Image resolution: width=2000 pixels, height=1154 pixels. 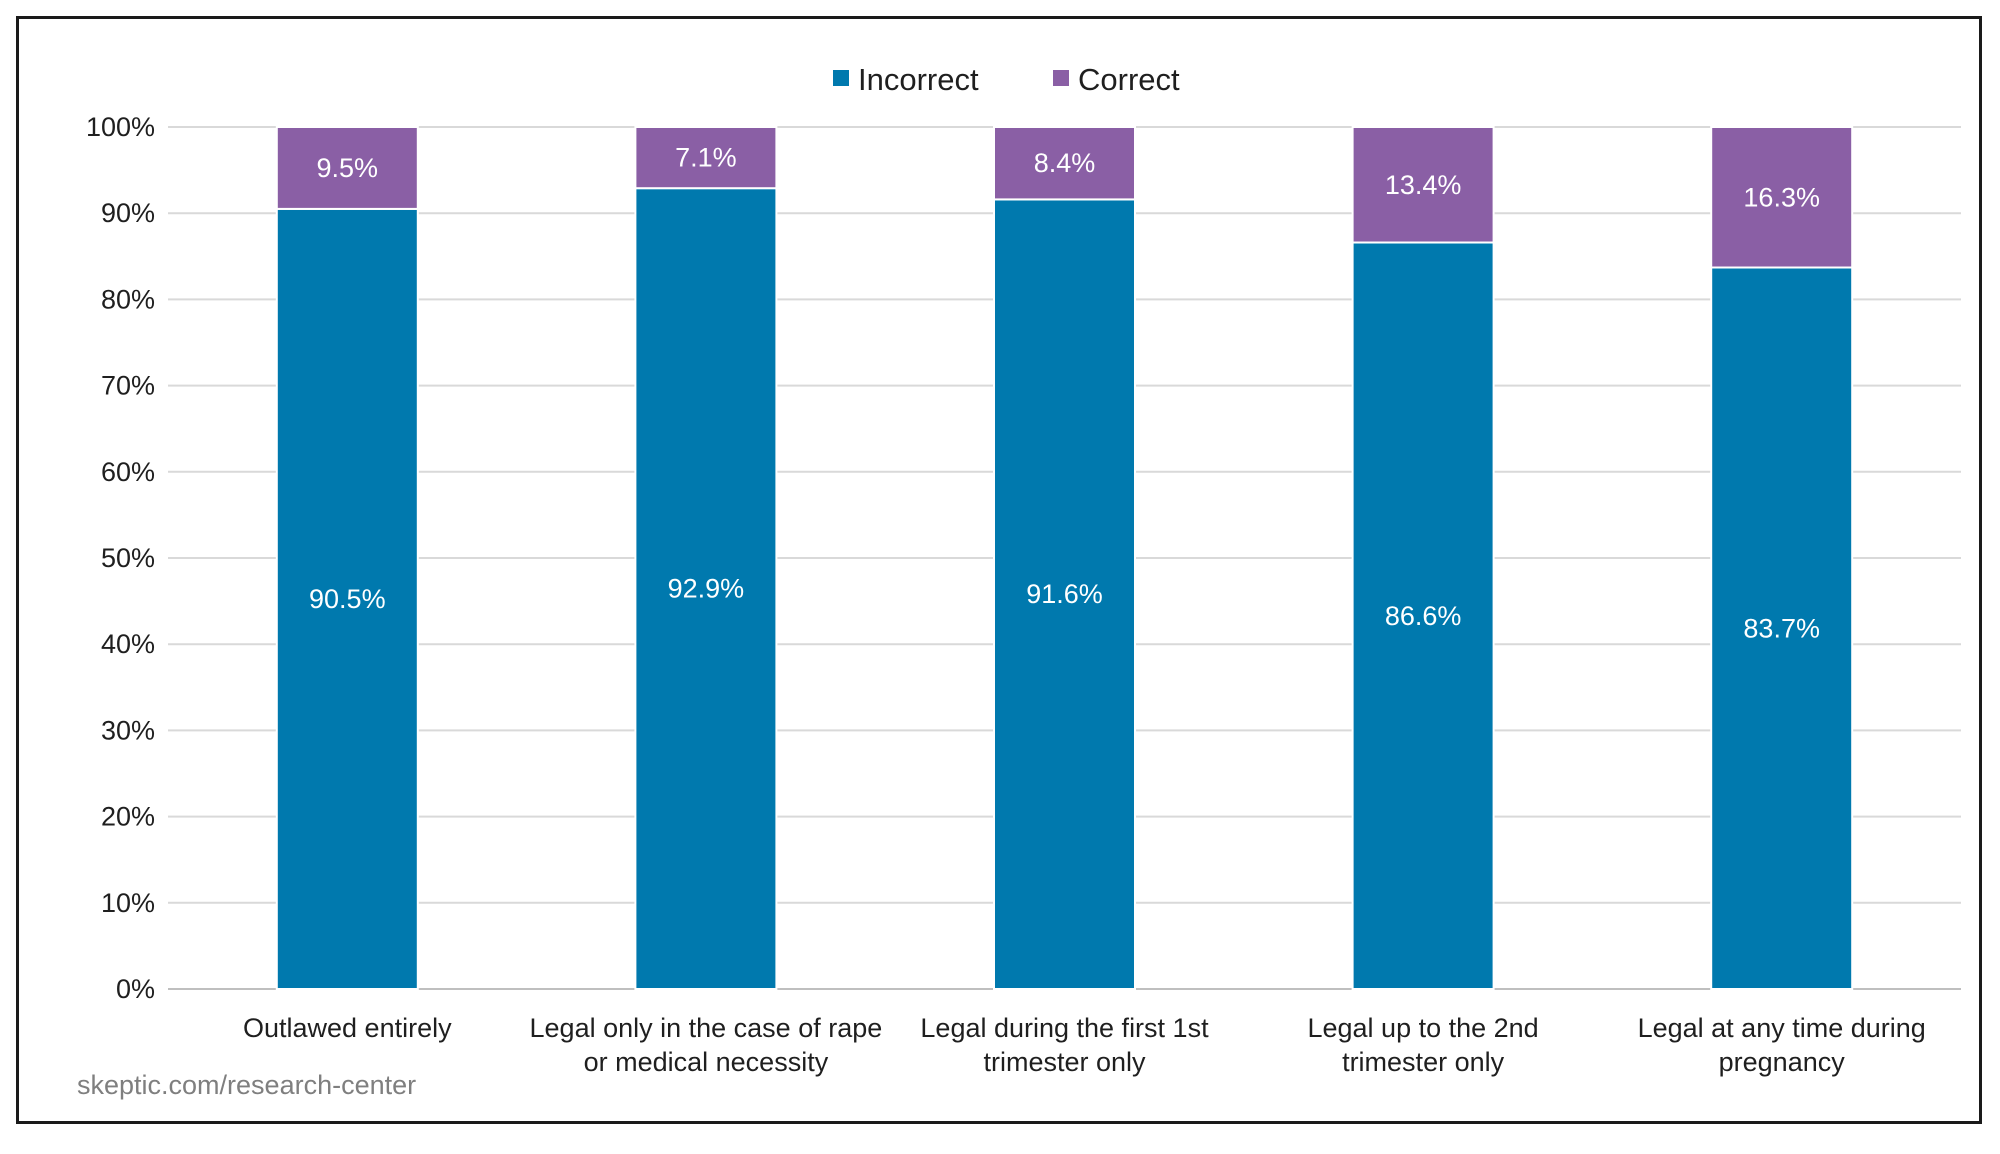 I want to click on legend-label: Incorrect, so click(x=918, y=79).